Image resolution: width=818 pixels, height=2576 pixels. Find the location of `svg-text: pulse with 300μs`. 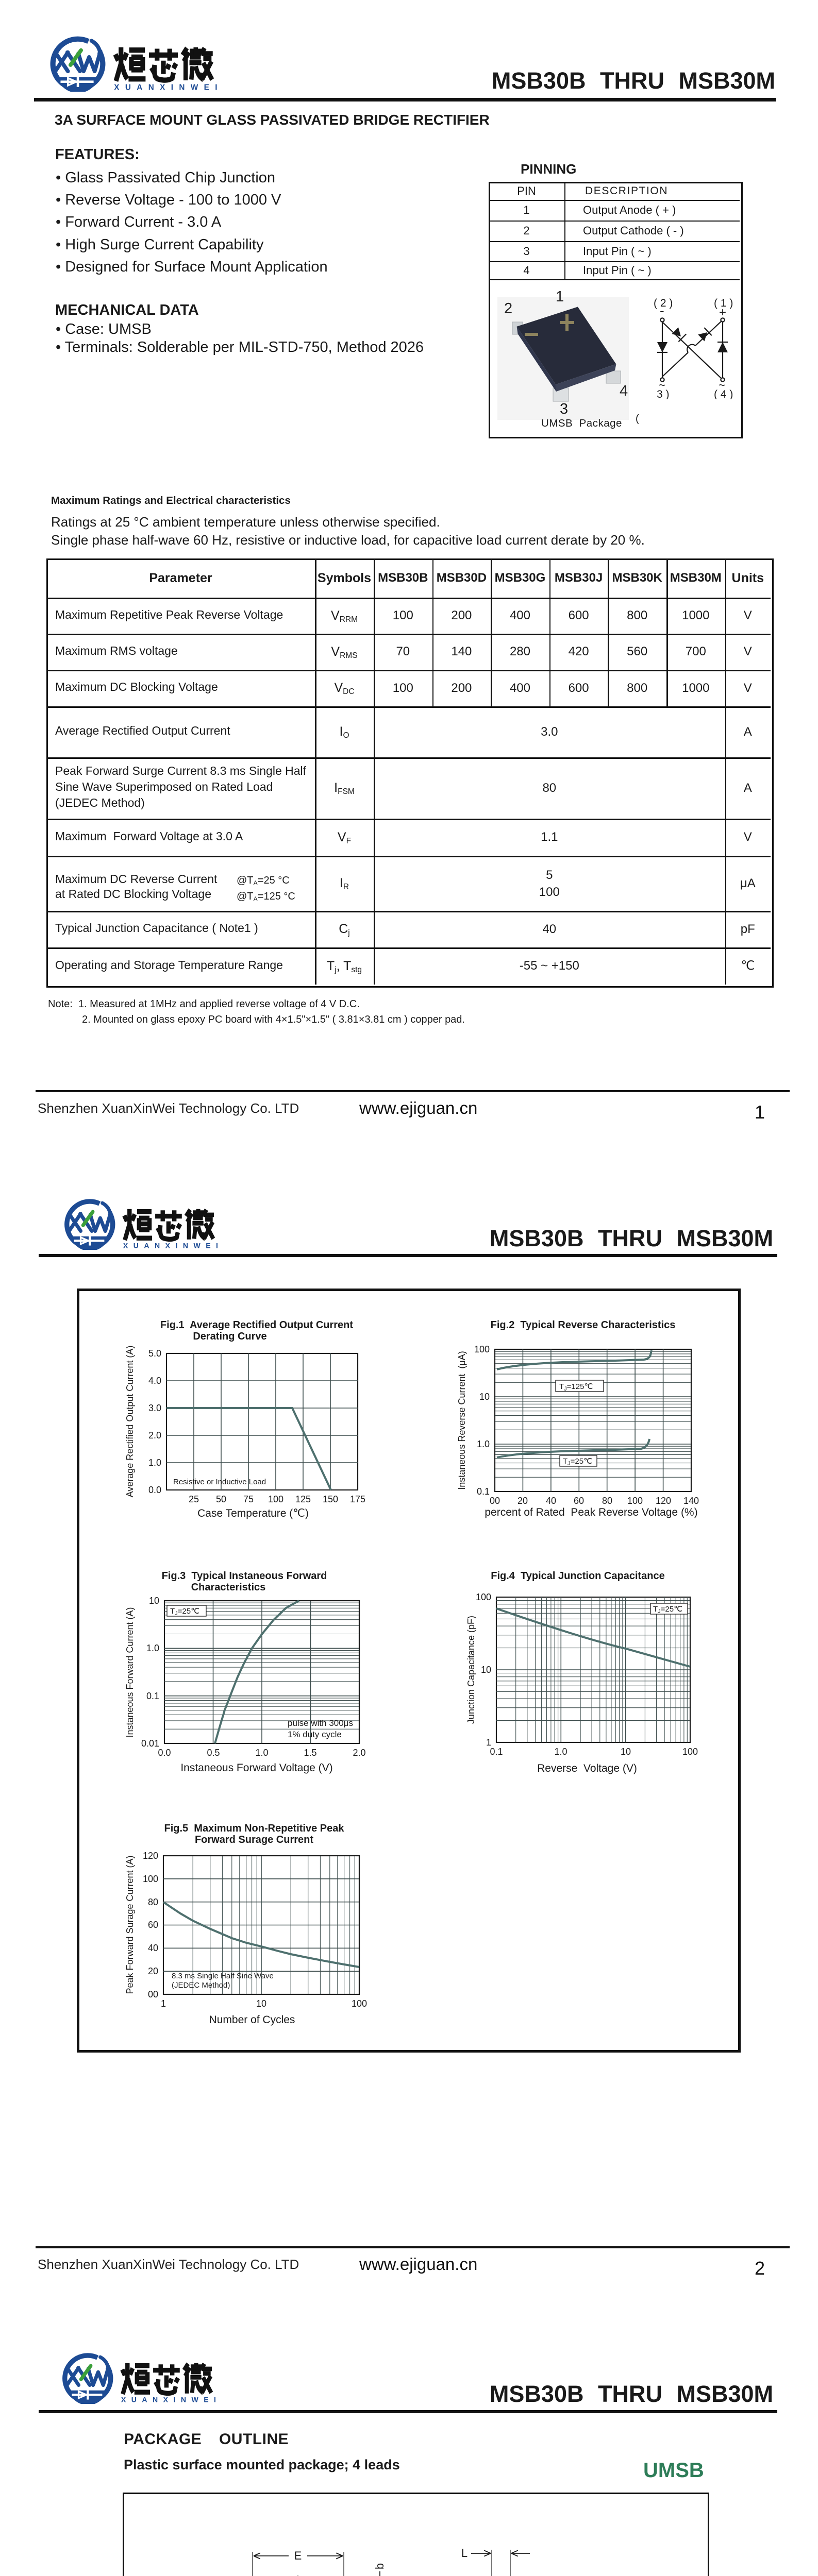

svg-text: pulse with 300μs is located at coordinates (320, 1723).